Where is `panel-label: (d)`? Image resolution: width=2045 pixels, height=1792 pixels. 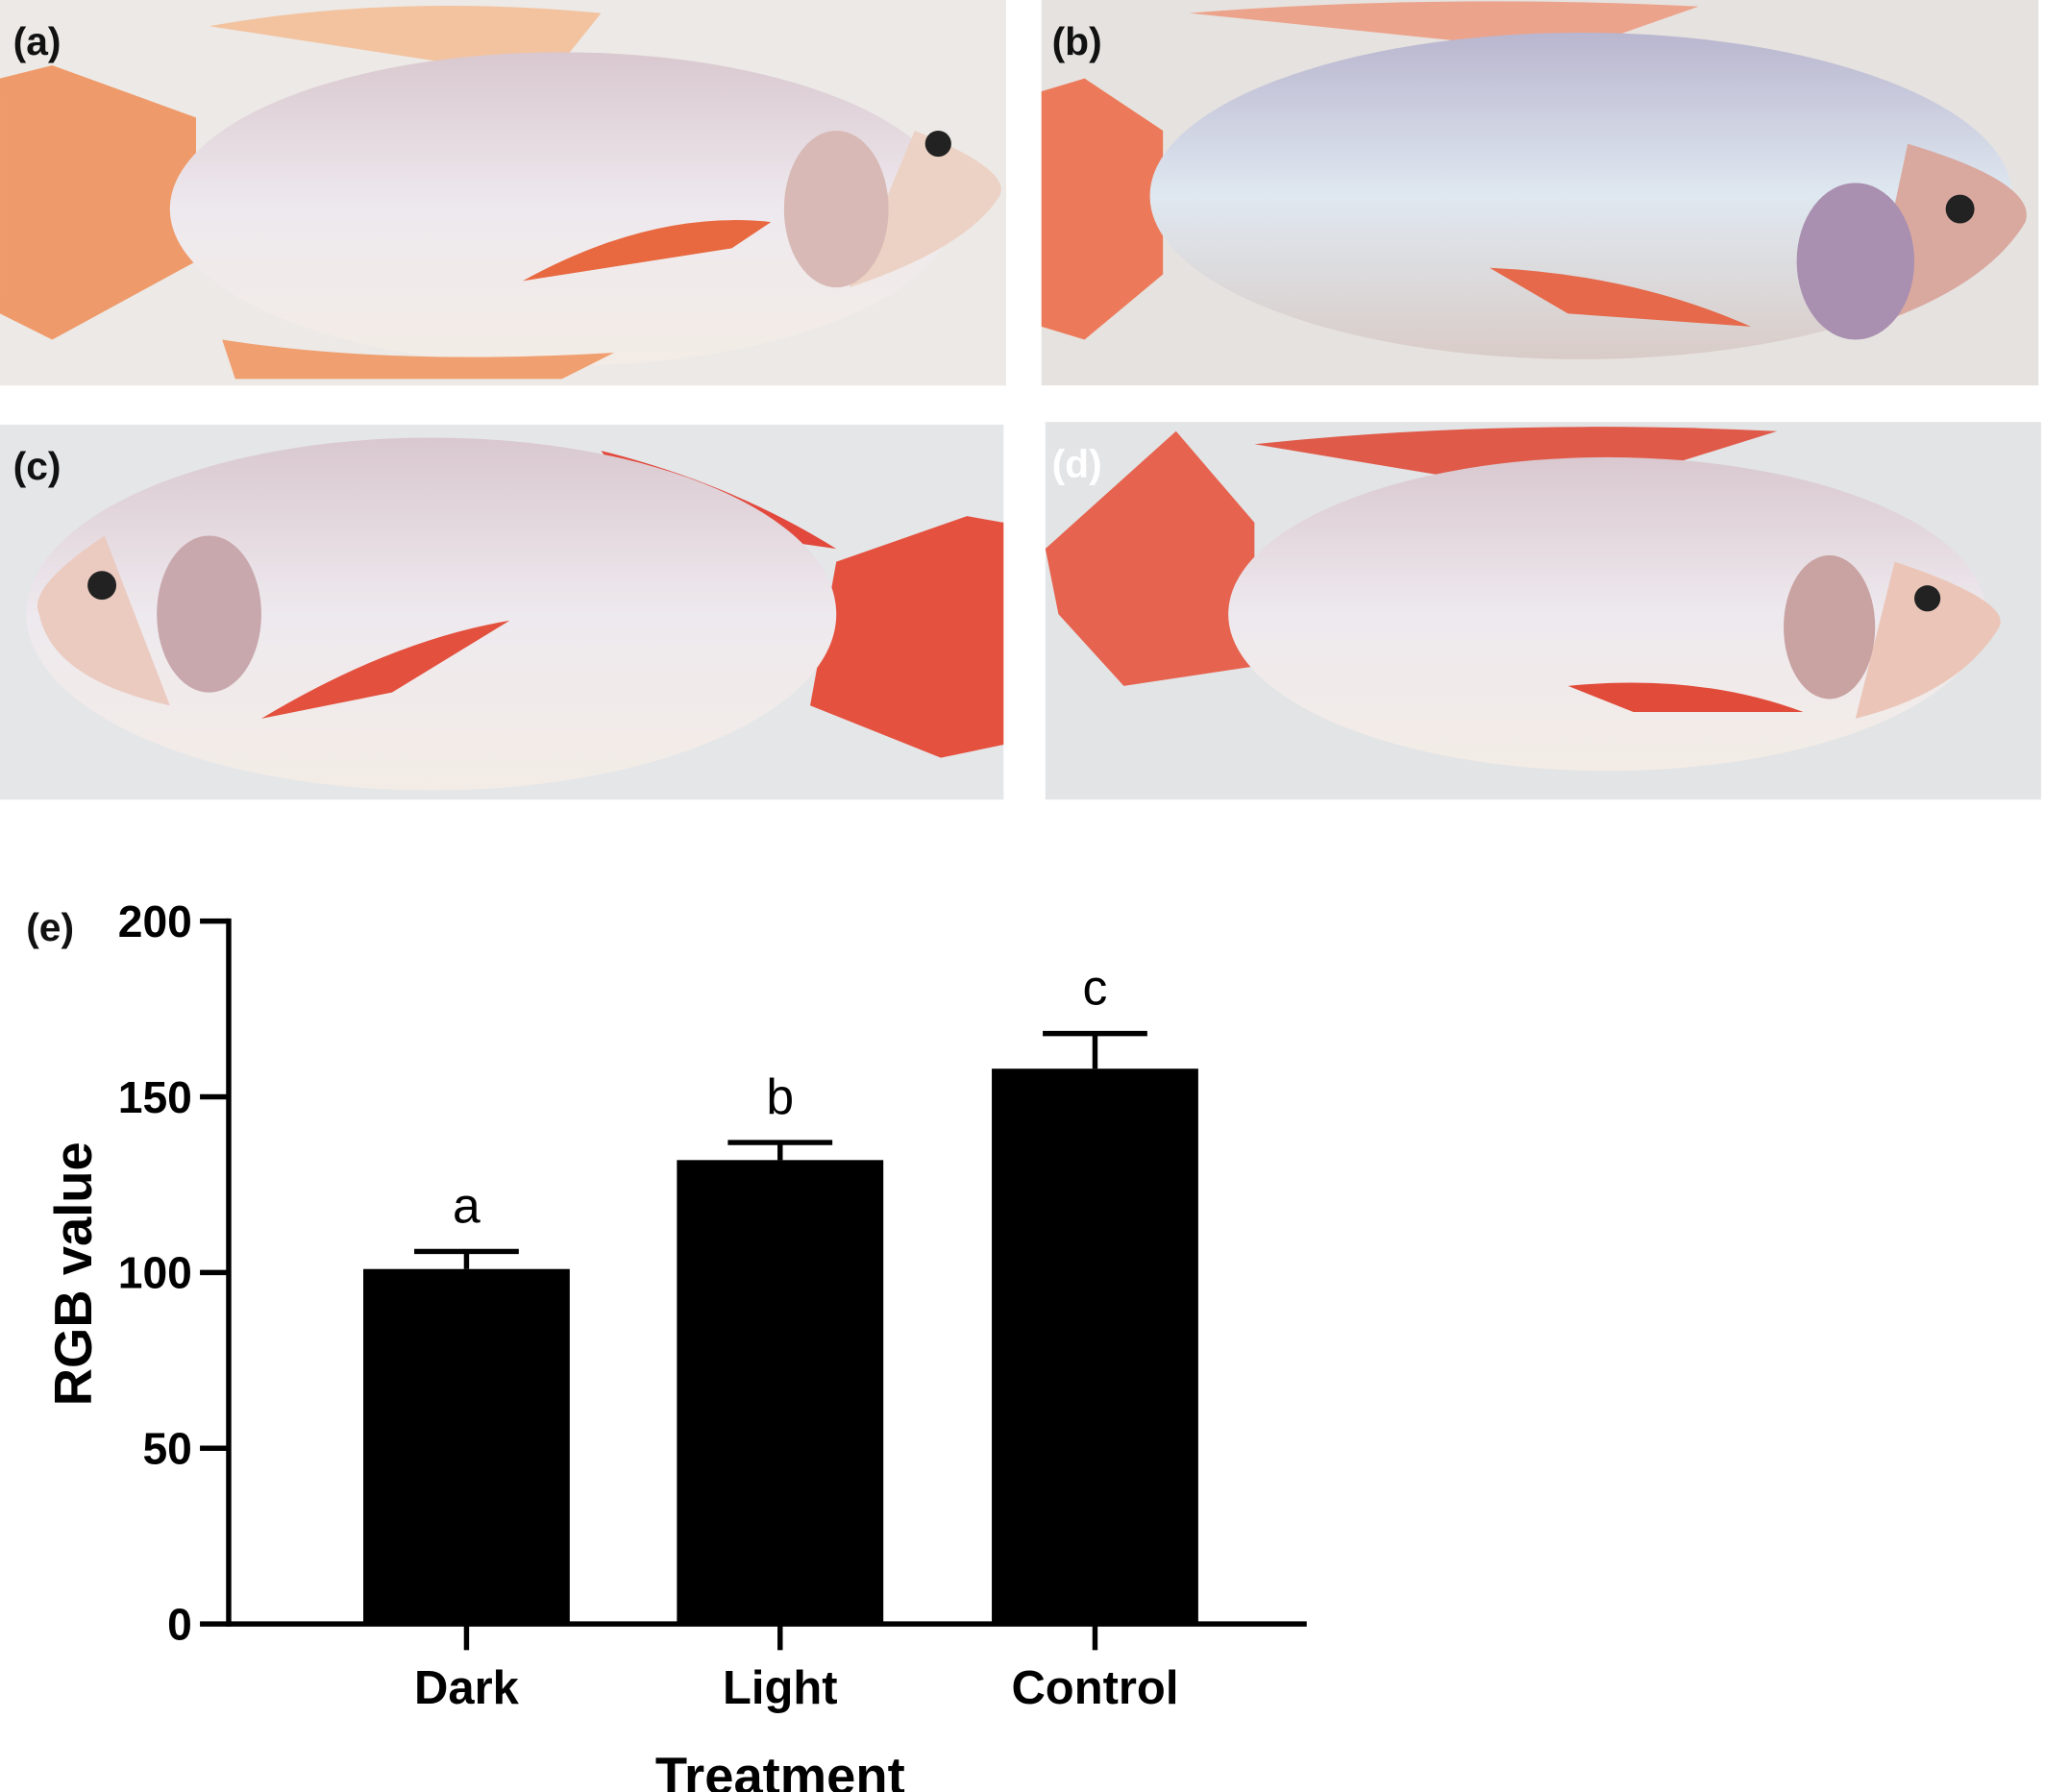
panel-label: (d) is located at coordinates (1077, 463).